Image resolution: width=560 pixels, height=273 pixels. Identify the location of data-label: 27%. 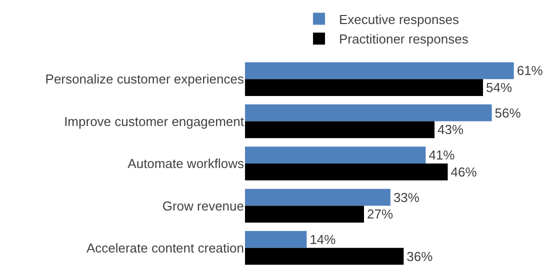
(380, 214).